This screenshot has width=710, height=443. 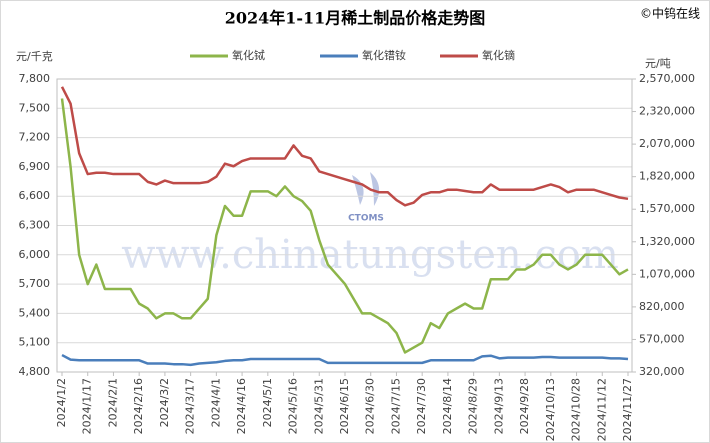 What do you see at coordinates (35, 342) in the screenshot?
I see `y-tick-label: 5,100` at bounding box center [35, 342].